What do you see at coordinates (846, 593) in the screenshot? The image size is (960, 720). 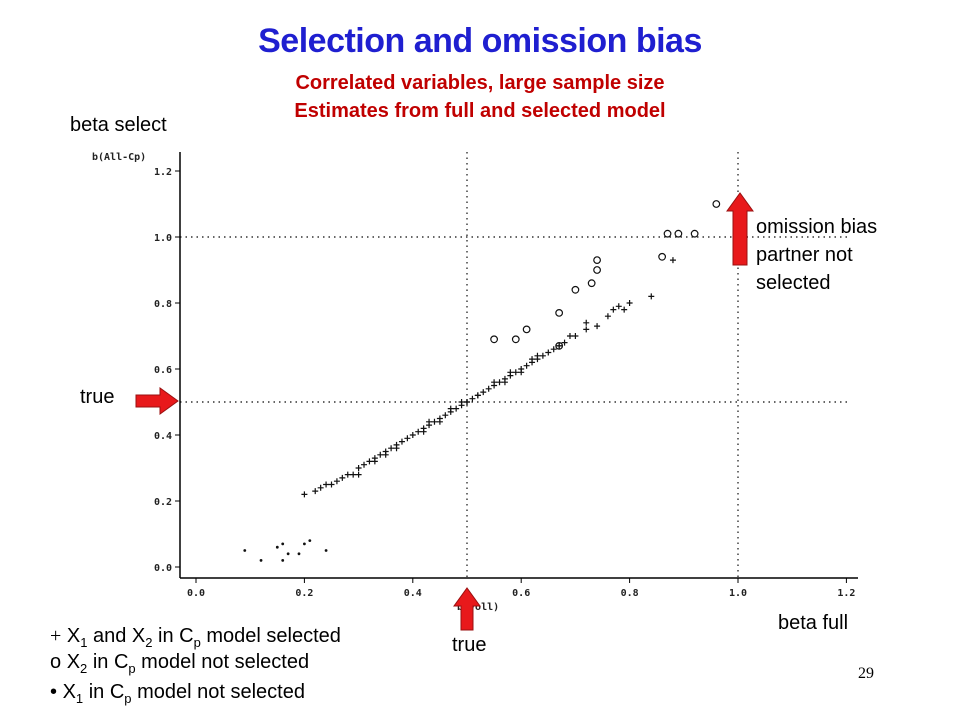 I see `x-tick-label: 1.2` at bounding box center [846, 593].